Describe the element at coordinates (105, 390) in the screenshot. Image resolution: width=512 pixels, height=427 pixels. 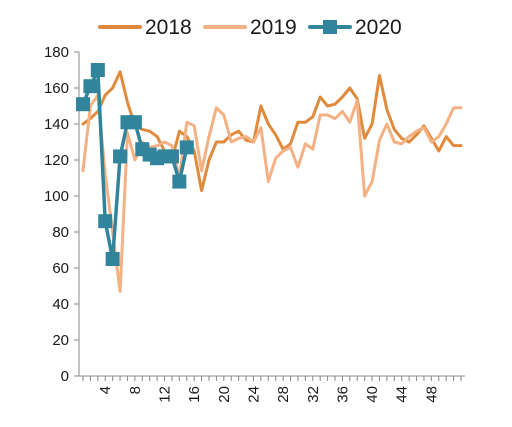
I see `x-tick-label: 4` at that location.